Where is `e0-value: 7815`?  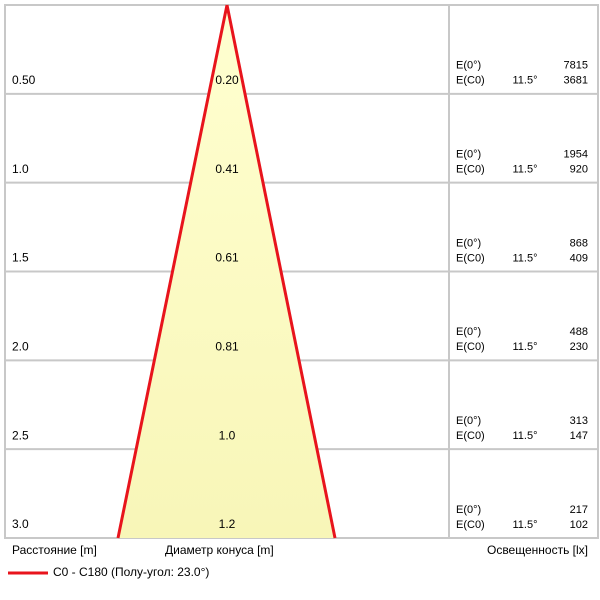 e0-value: 7815 is located at coordinates (576, 66).